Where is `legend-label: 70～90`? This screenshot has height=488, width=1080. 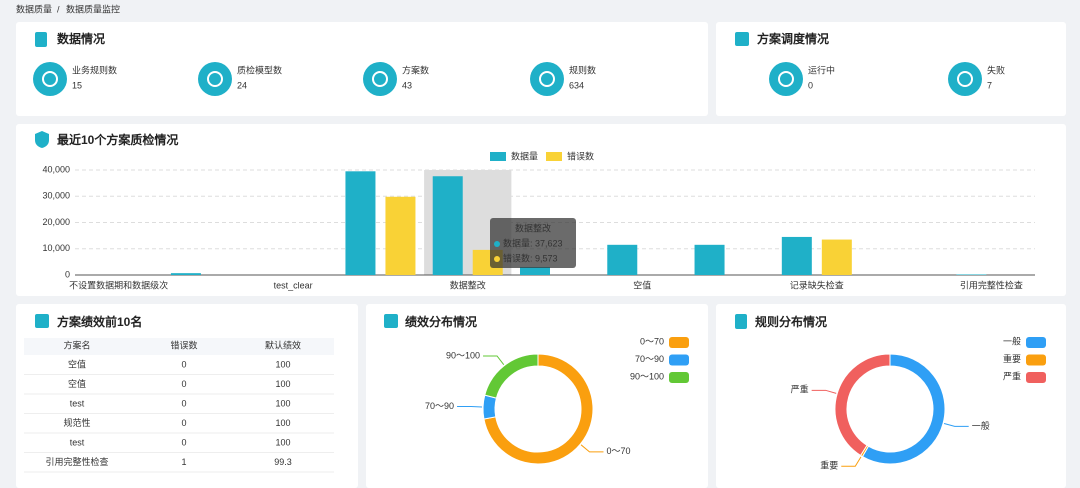 legend-label: 70～90 is located at coordinates (649, 359).